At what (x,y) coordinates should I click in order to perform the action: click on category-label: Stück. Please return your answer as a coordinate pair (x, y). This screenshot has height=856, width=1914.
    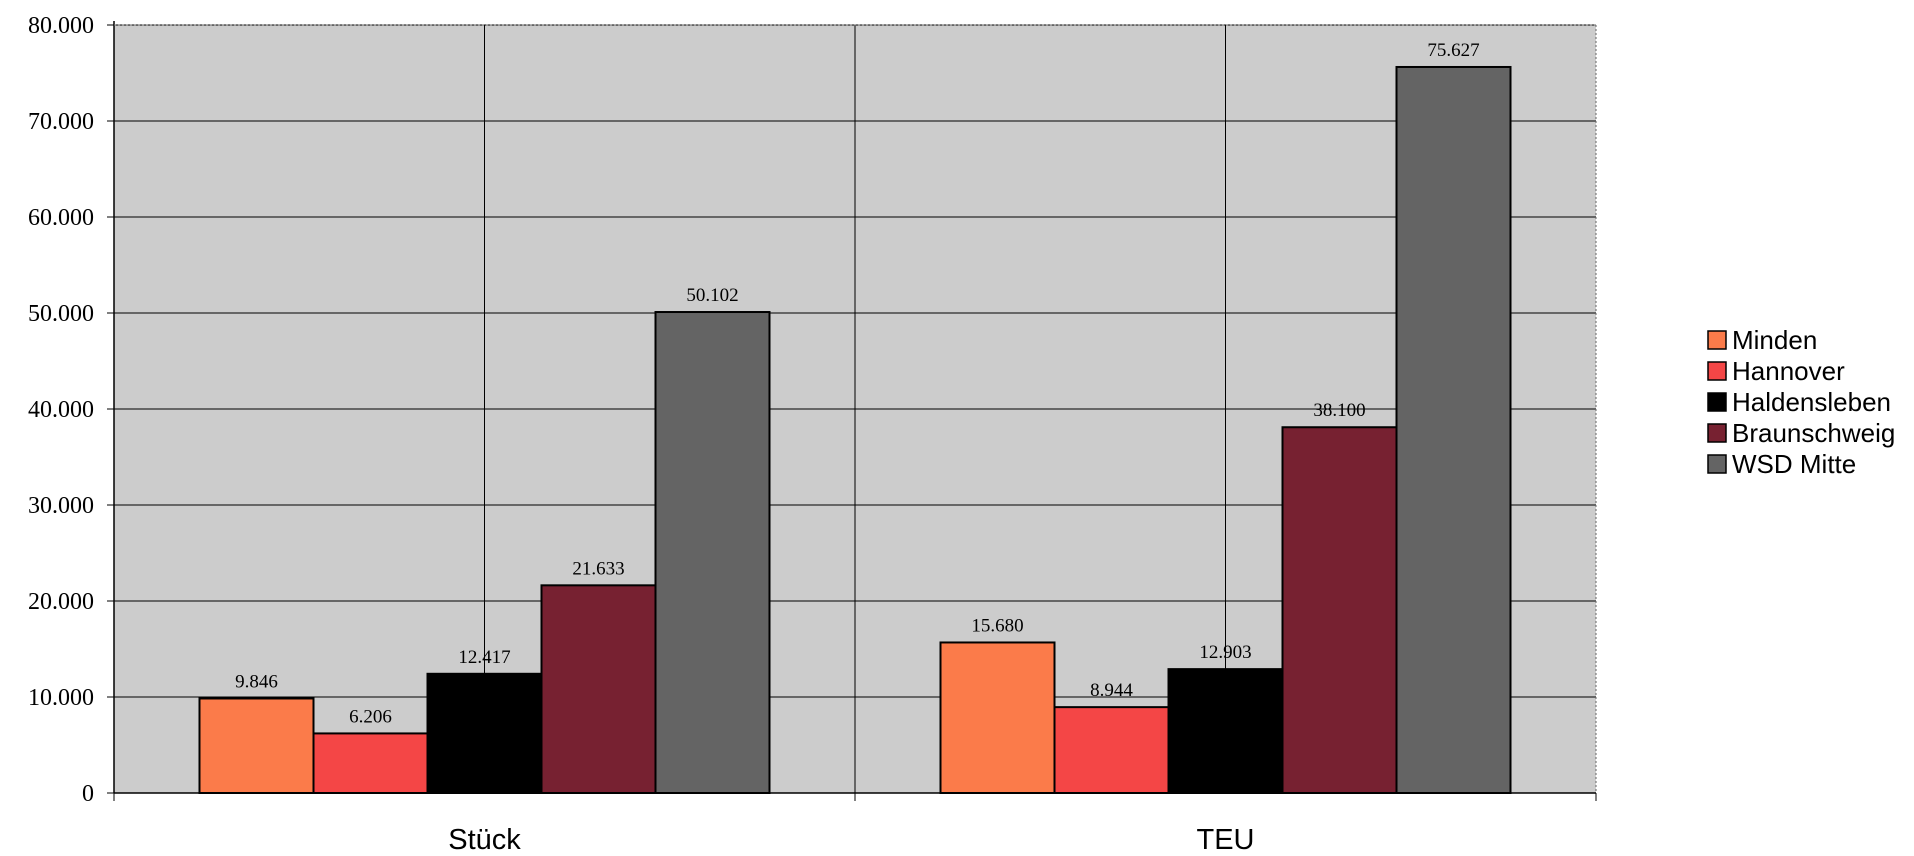
    Looking at the image, I should click on (484, 840).